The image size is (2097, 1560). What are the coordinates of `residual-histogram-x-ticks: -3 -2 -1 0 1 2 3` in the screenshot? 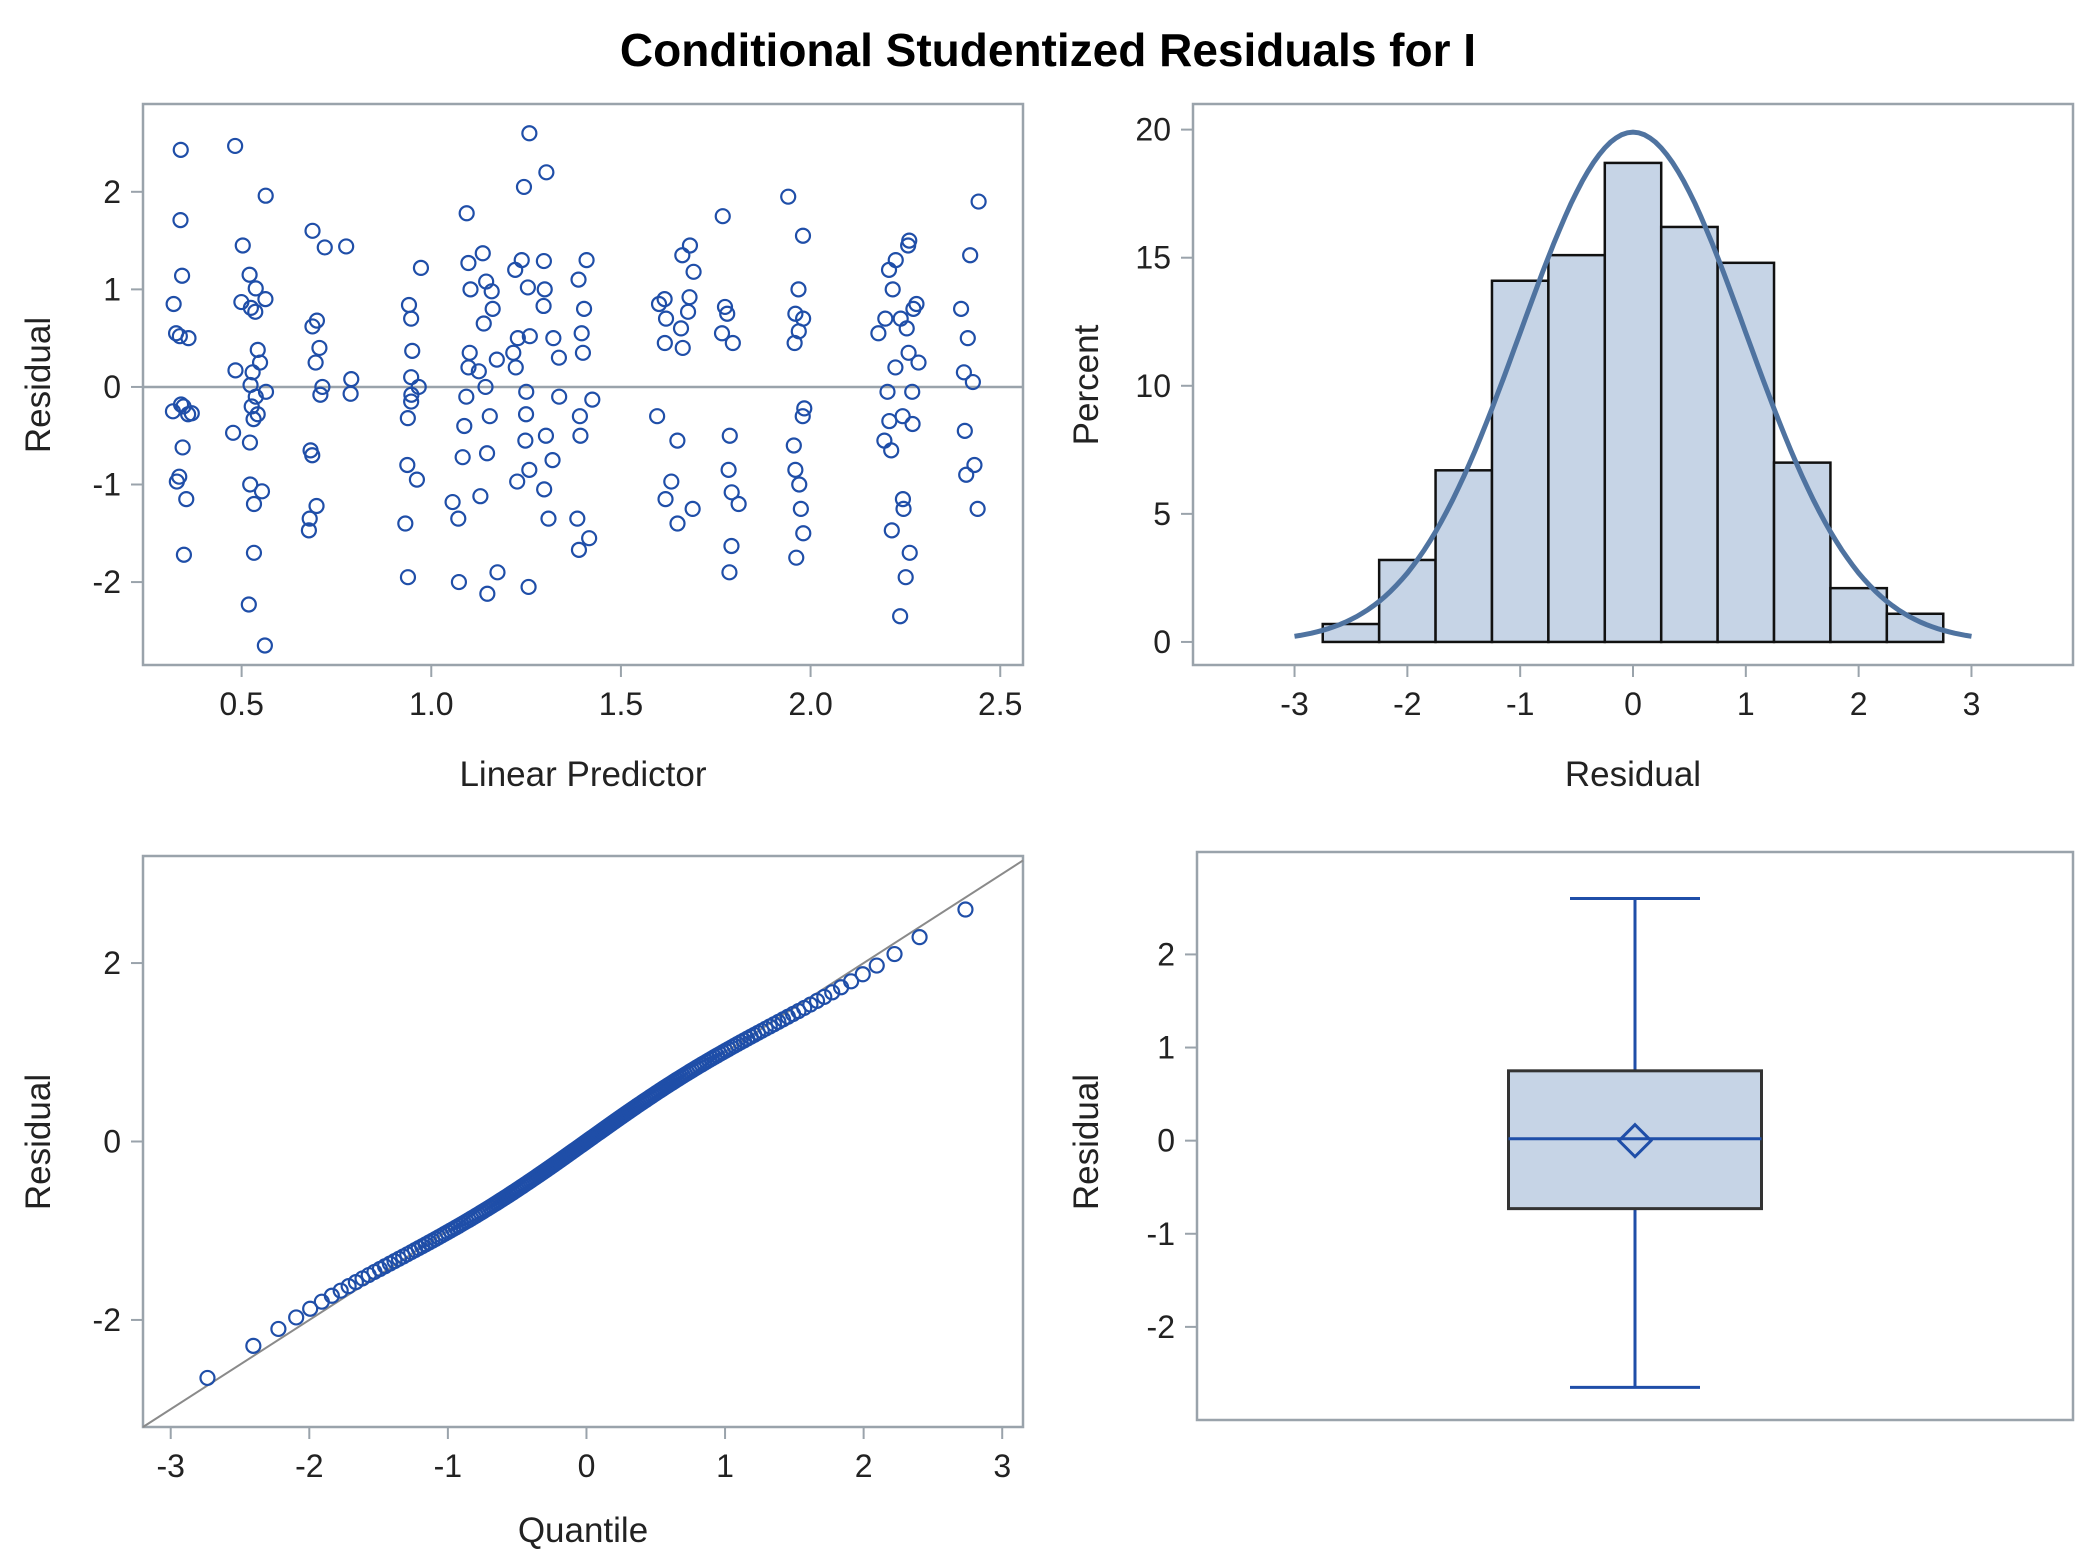 It's located at (1630, 693).